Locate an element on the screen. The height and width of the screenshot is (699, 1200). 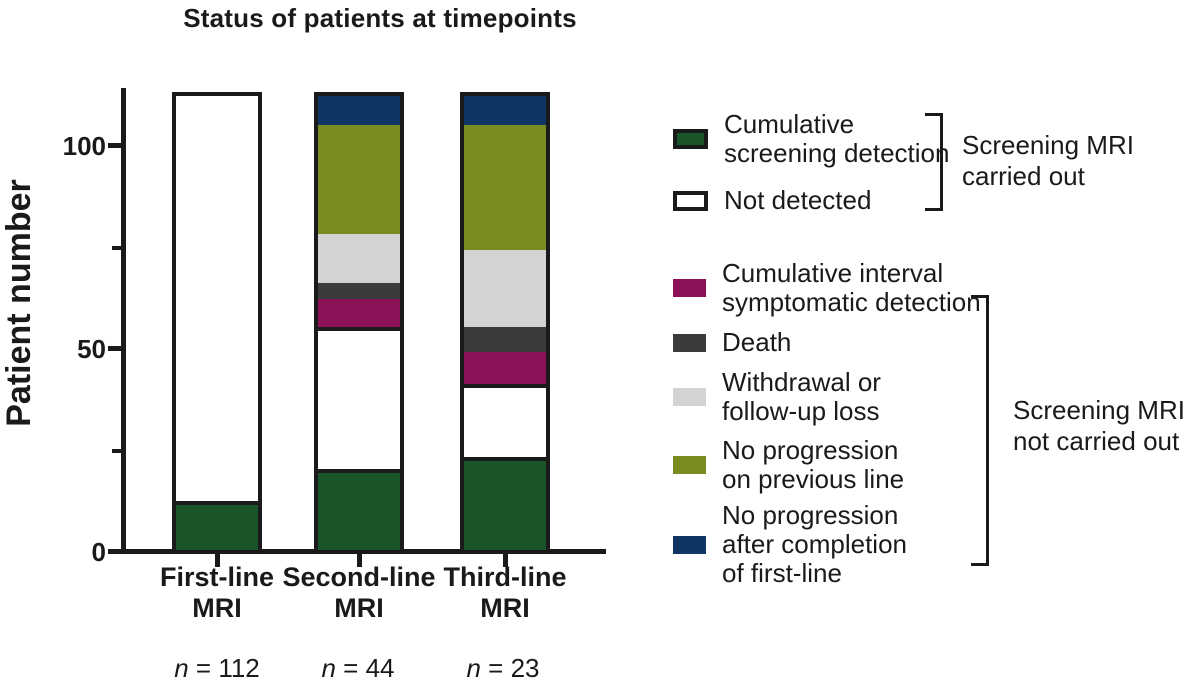
bracket-carried-out is located at coordinates (934, 162).